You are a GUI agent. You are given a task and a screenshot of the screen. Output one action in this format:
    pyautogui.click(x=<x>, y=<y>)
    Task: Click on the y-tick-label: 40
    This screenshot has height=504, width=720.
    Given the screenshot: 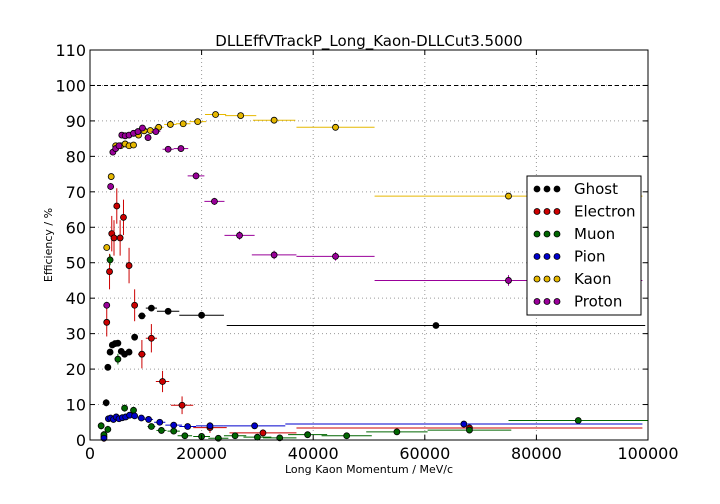 What is the action you would take?
    pyautogui.click(x=76, y=298)
    